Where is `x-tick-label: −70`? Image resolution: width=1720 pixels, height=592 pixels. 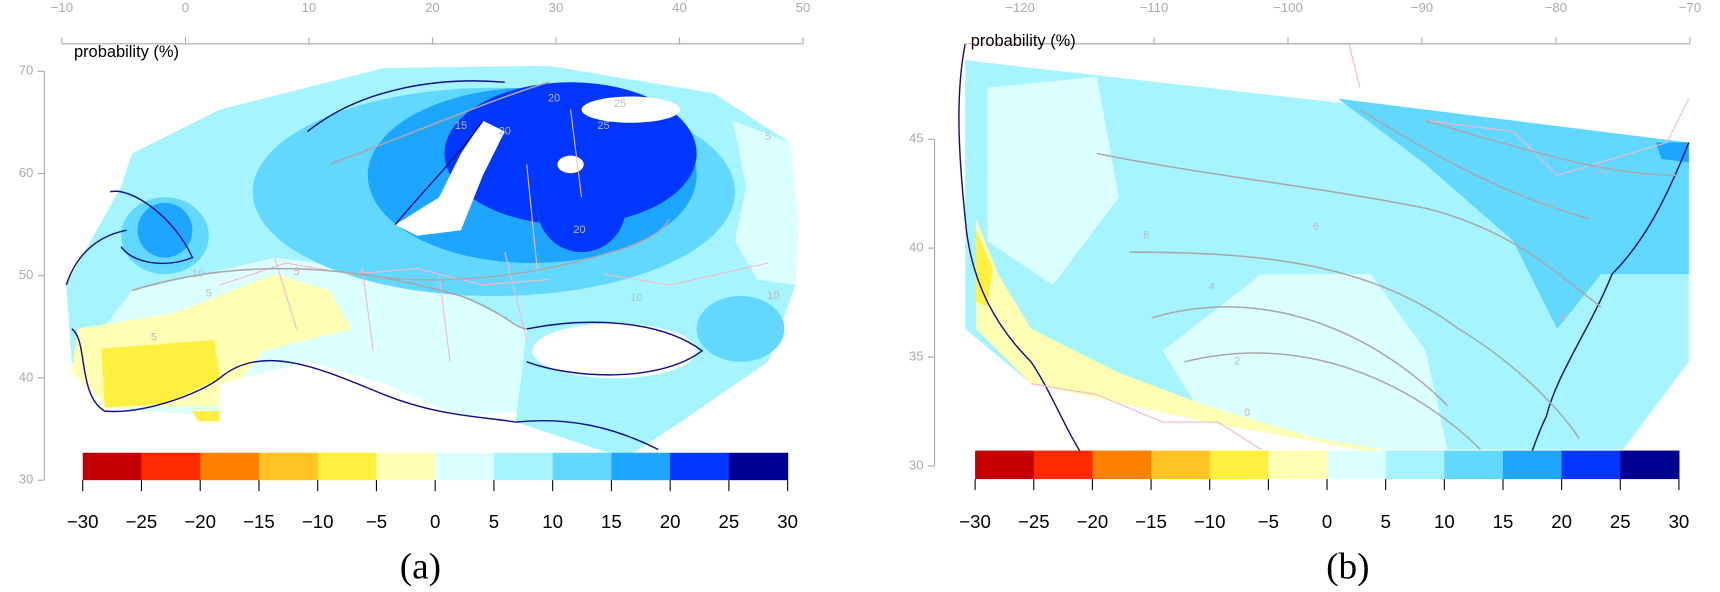
x-tick-label: −70 is located at coordinates (1690, 7).